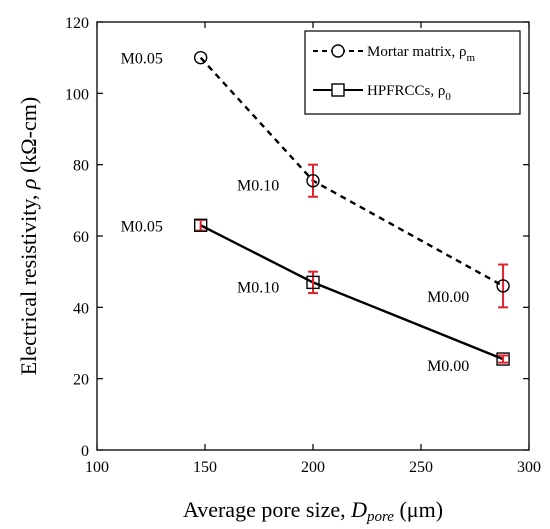 The image size is (550, 529). What do you see at coordinates (338, 90) in the screenshot?
I see `legend-marker-square` at bounding box center [338, 90].